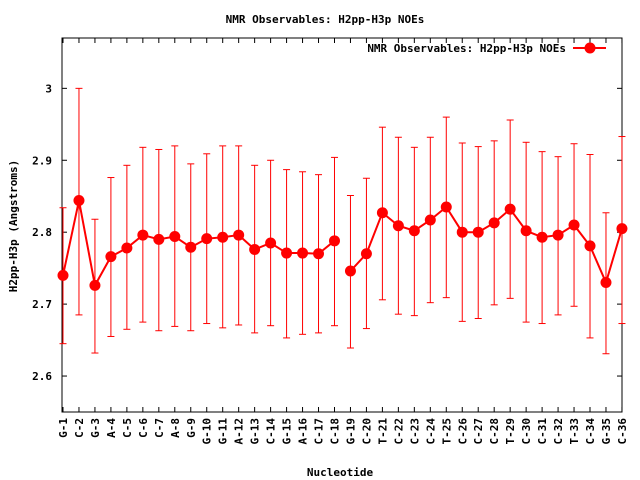  Describe the element at coordinates (446, 431) in the screenshot. I see `x-tick-label: T-25` at that location.